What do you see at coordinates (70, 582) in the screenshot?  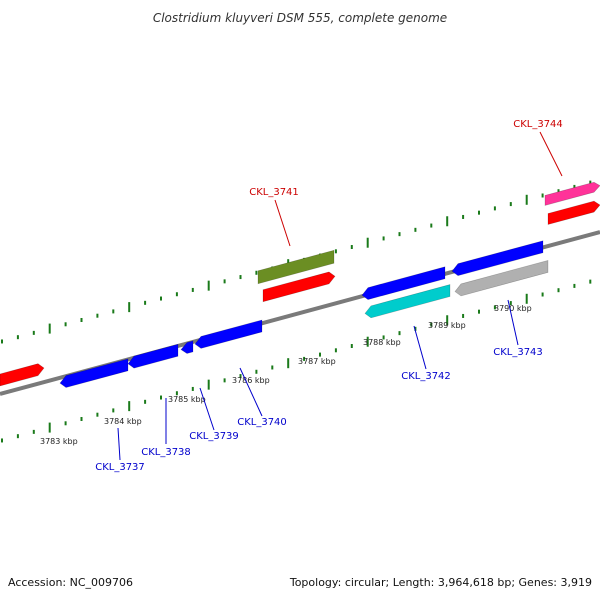 I see `accession-text: Accession: NC_009706` at bounding box center [70, 582].